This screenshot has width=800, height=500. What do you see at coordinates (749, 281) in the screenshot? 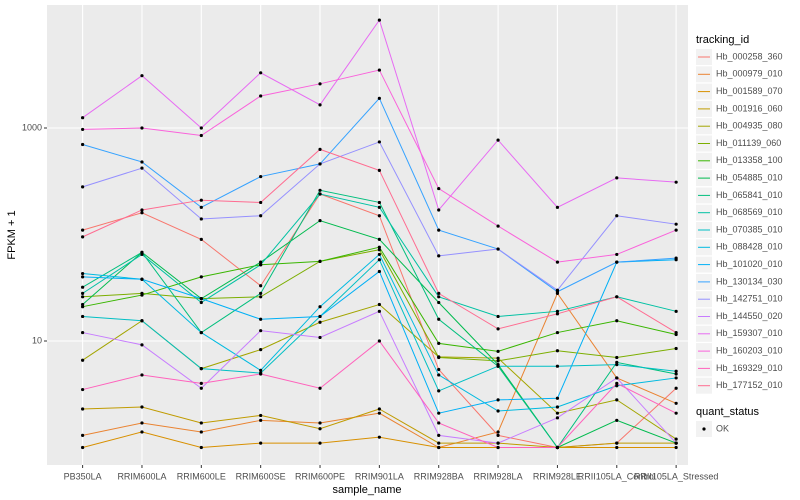
I see `legend-label: Hb_130134_030` at bounding box center [749, 281].